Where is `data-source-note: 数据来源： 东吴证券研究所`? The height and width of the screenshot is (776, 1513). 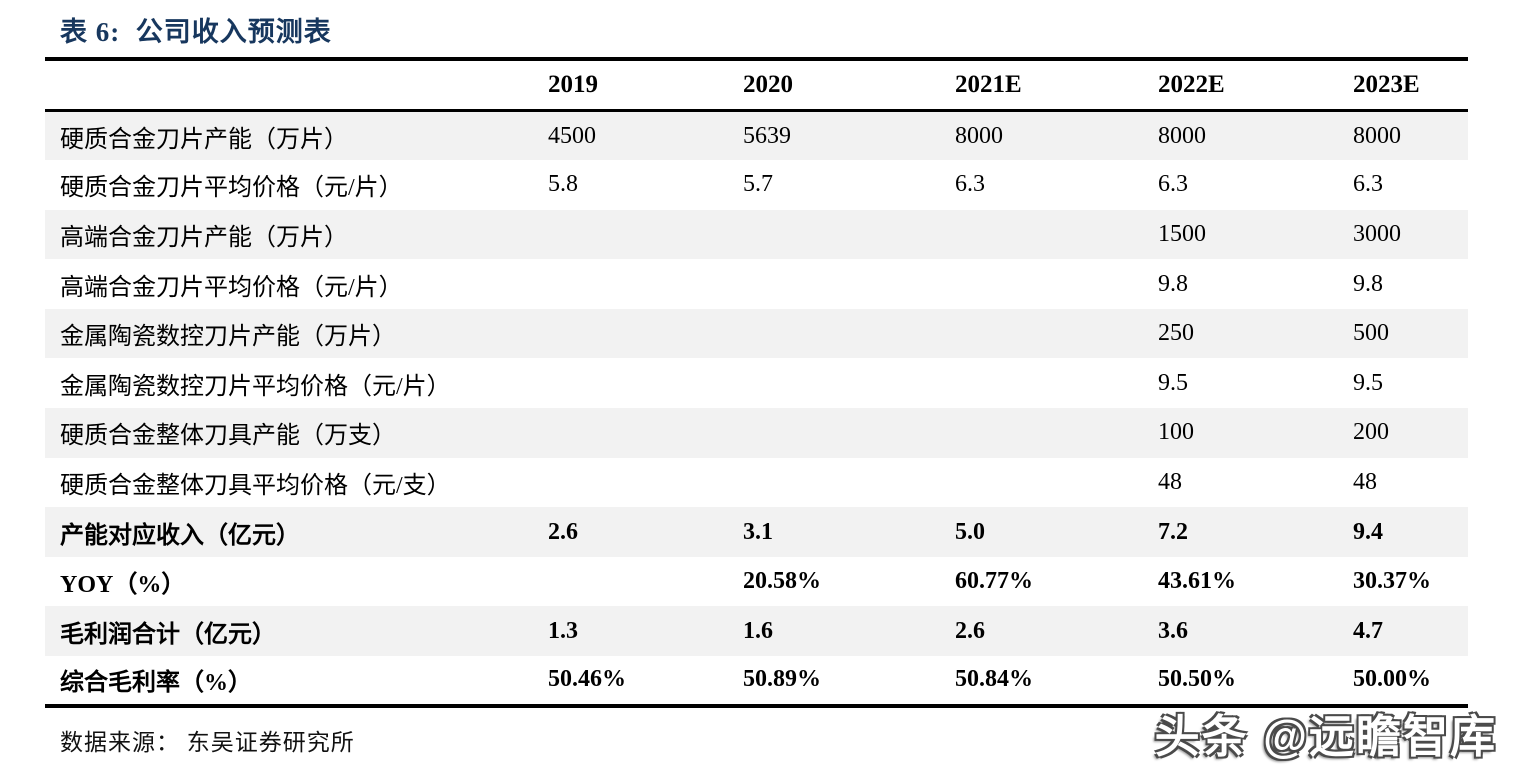
data-source-note: 数据来源： 东吴证券研究所 is located at coordinates (207, 742).